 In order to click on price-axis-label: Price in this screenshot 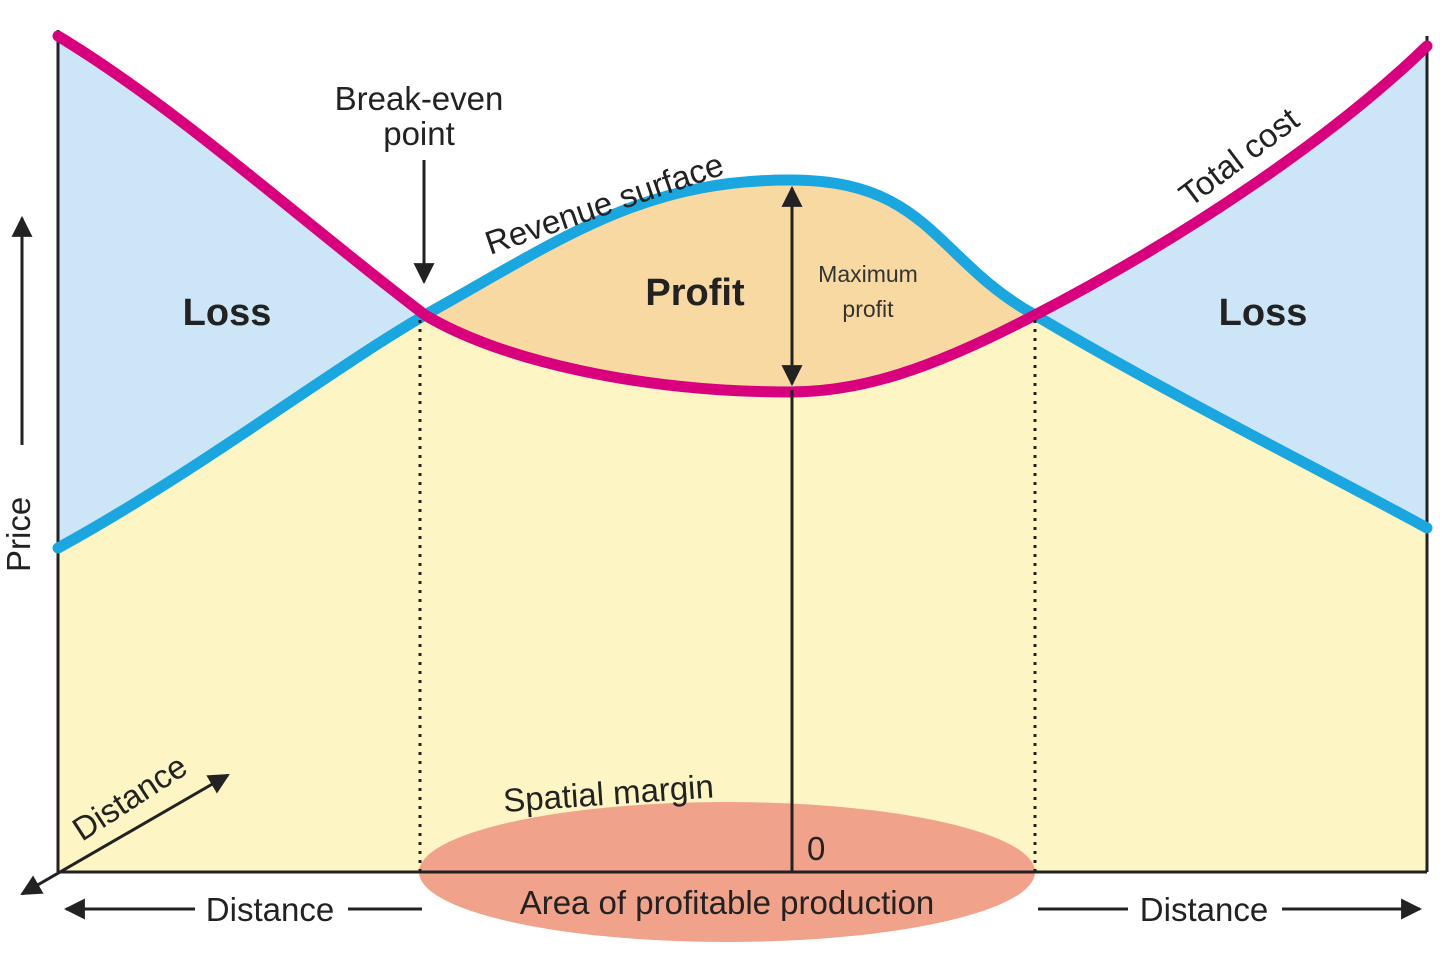, I will do `click(18, 534)`.